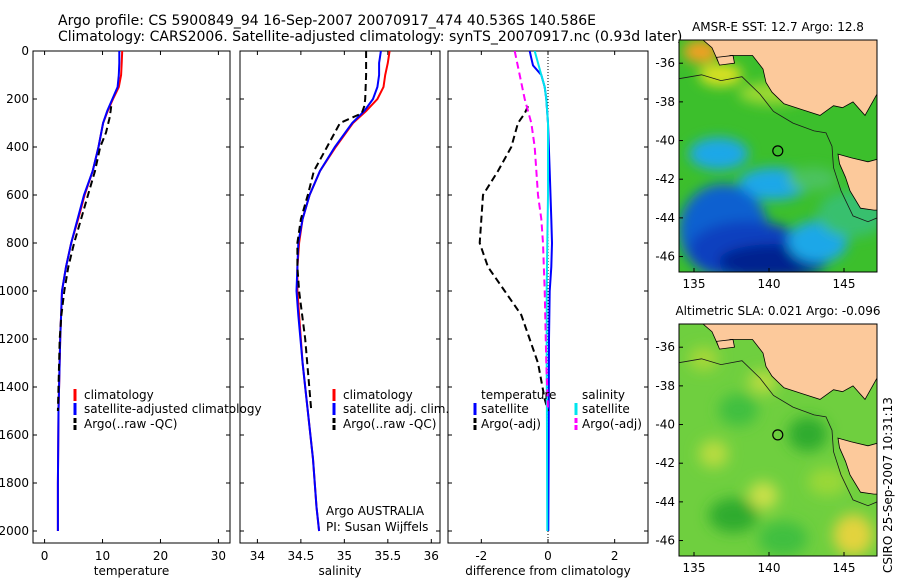 This screenshot has height=580, width=900. Describe the element at coordinates (603, 395) in the screenshot. I see `difference-legend-group-salinity: salinity` at that location.